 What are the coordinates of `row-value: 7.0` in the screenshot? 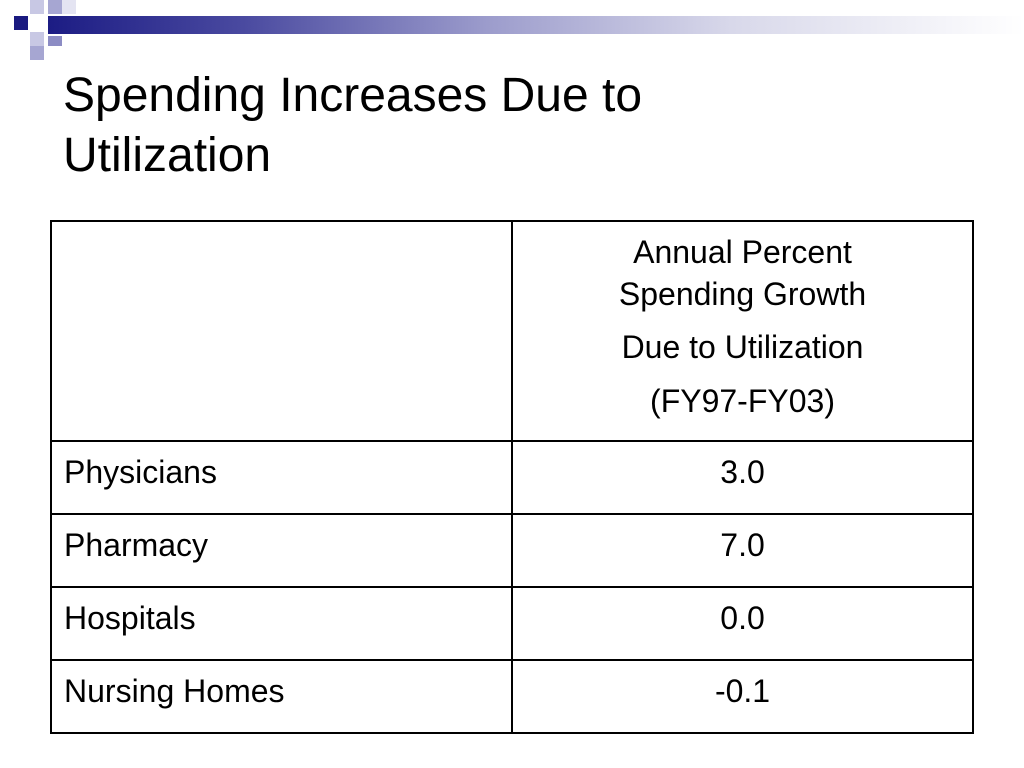 It's located at (742, 550).